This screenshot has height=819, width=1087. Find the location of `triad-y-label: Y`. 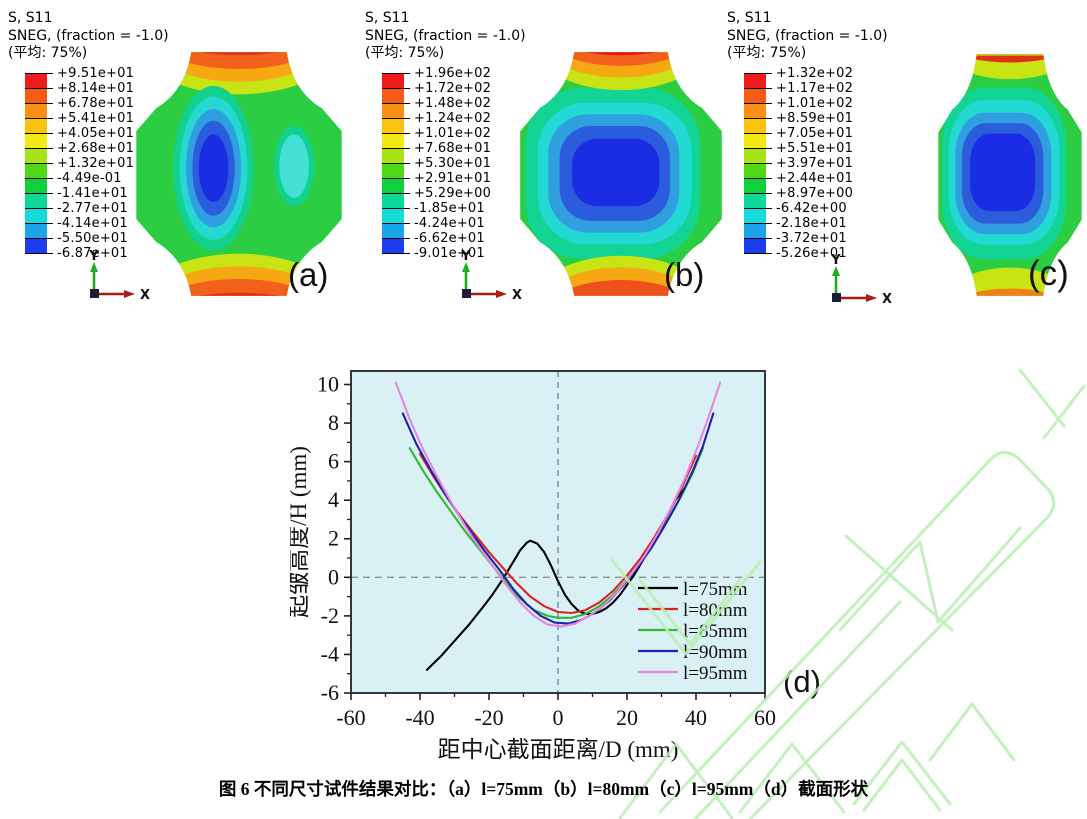

triad-y-label: Y is located at coordinates (93, 256).